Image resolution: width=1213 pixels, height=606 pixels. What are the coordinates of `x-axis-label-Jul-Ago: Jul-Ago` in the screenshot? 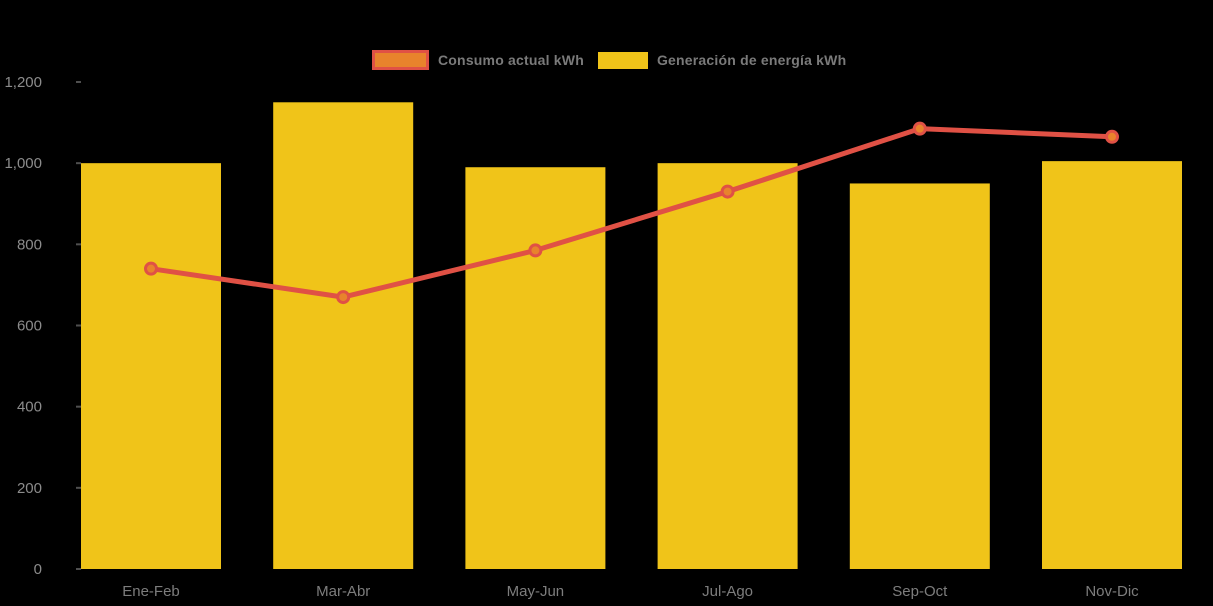 It's located at (727, 591).